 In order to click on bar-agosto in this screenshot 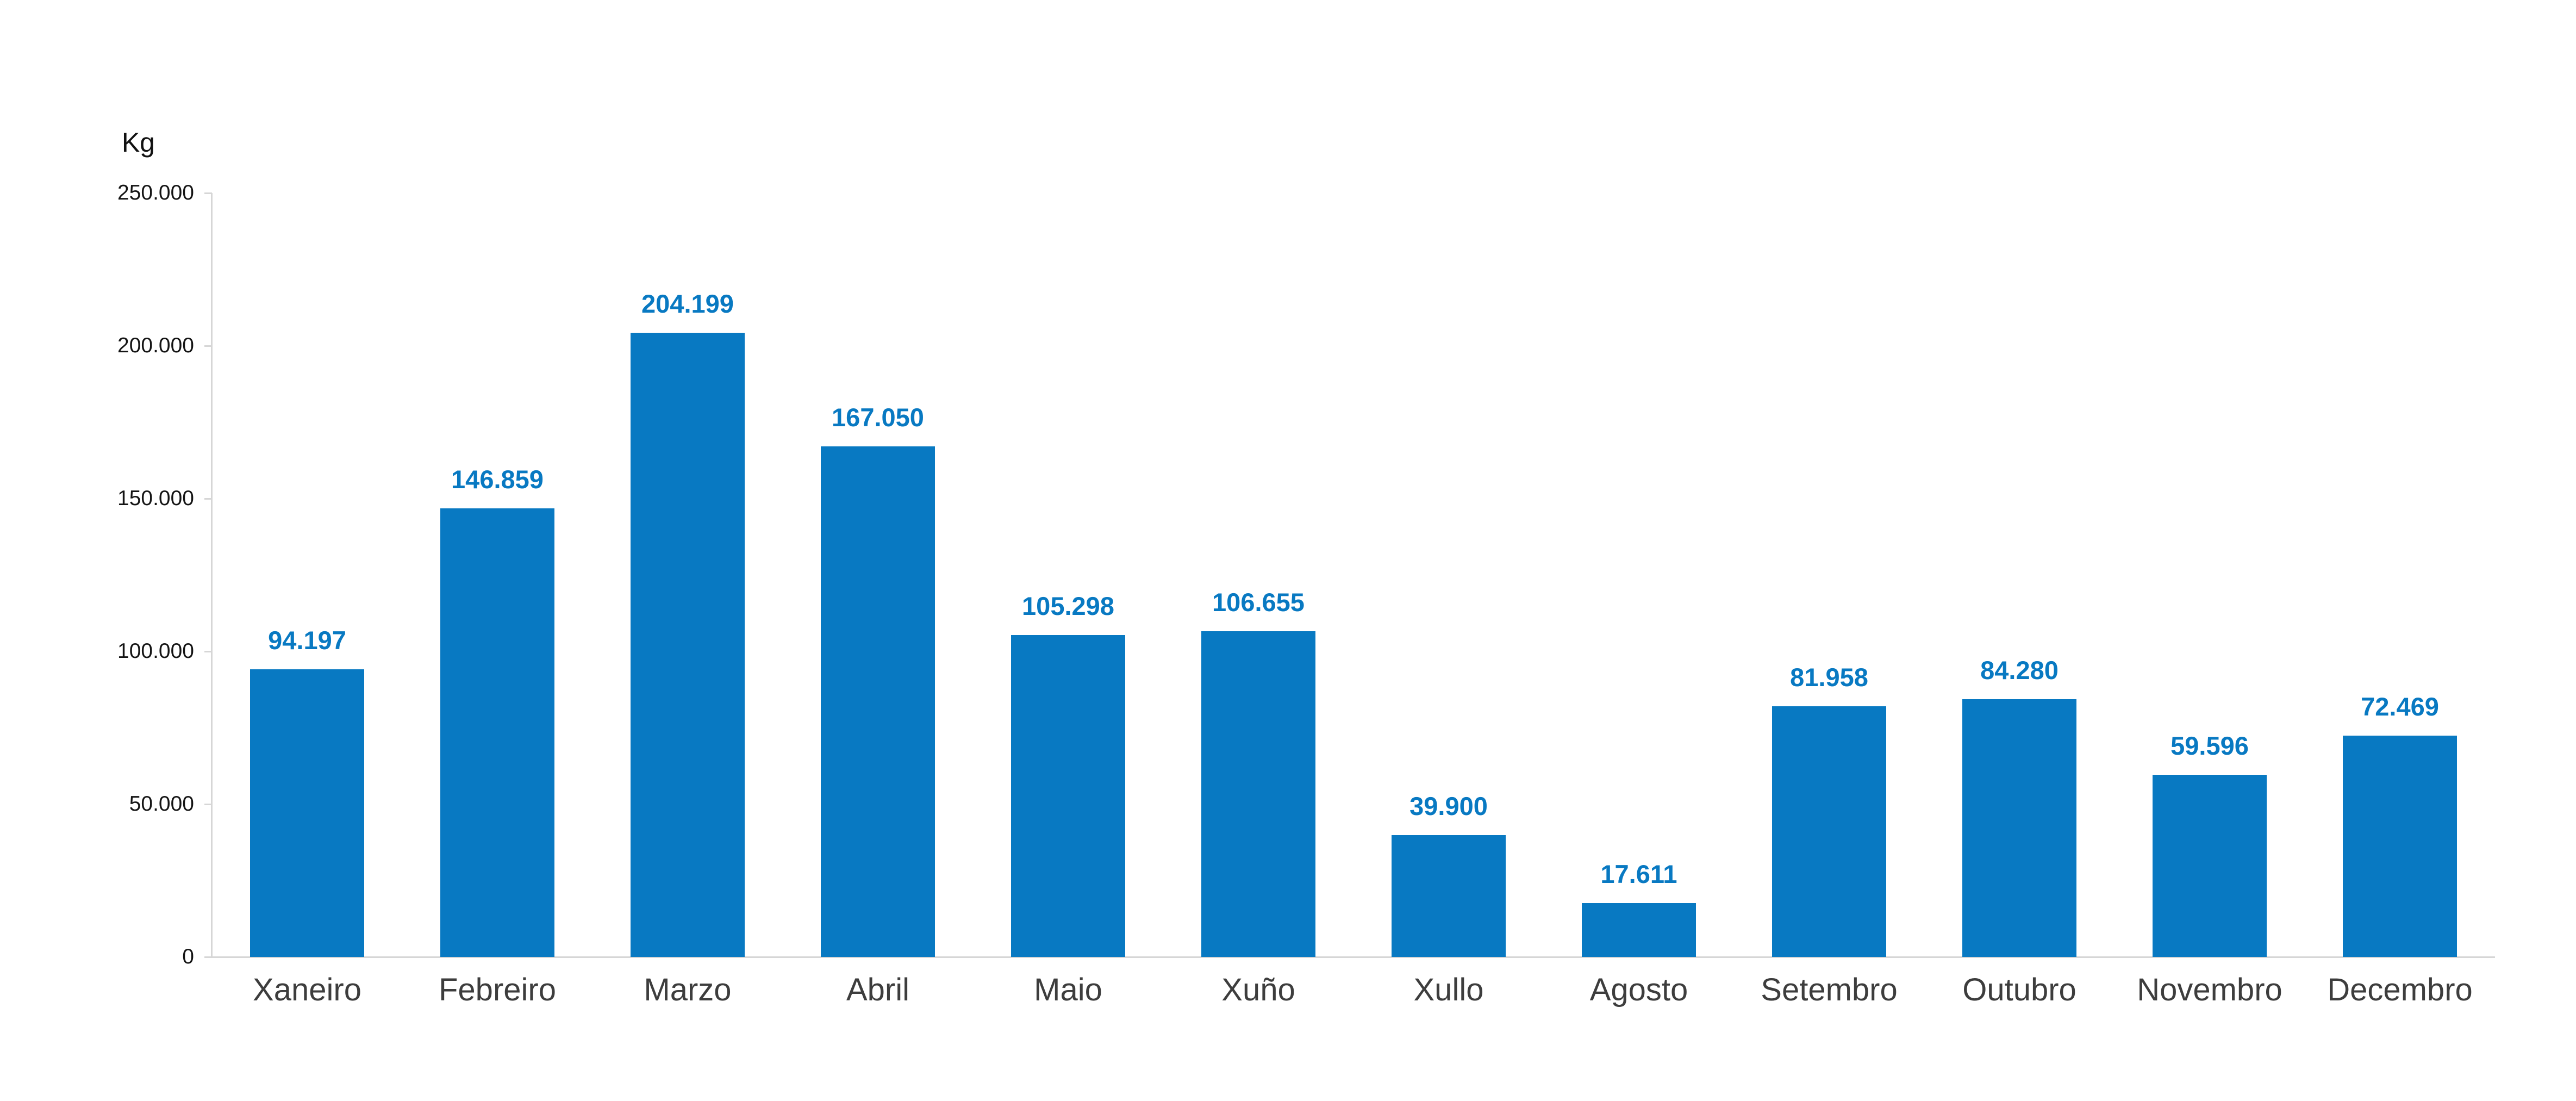, I will do `click(1639, 930)`.